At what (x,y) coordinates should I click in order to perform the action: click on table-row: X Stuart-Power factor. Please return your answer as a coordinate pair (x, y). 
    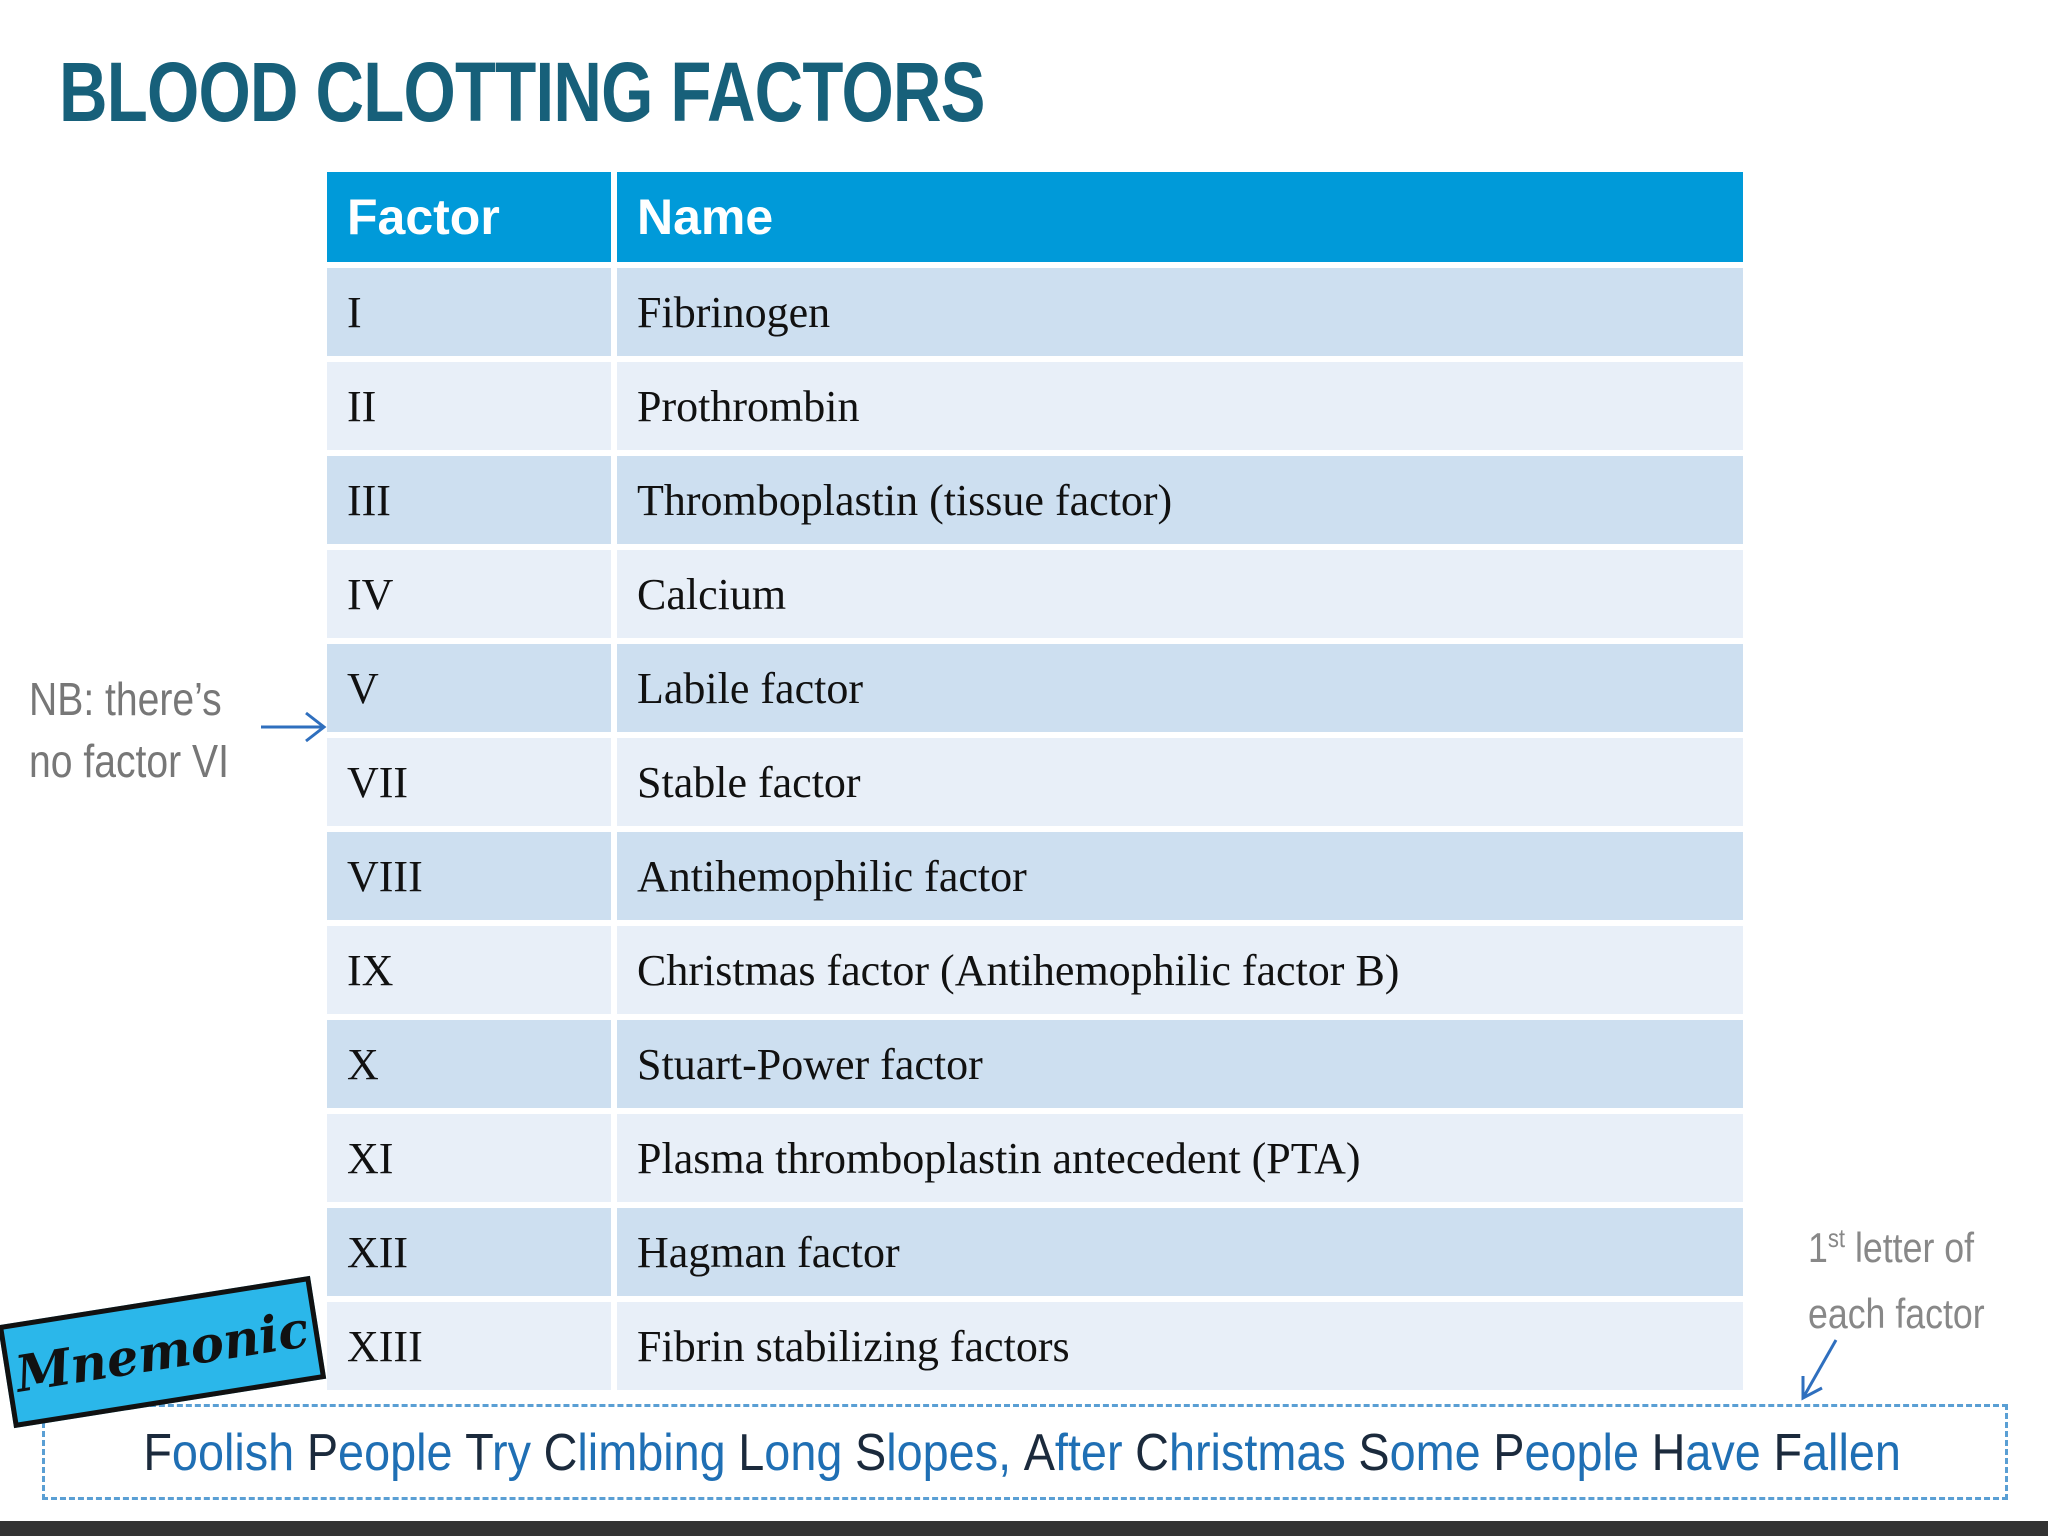
    Looking at the image, I should click on (1035, 1064).